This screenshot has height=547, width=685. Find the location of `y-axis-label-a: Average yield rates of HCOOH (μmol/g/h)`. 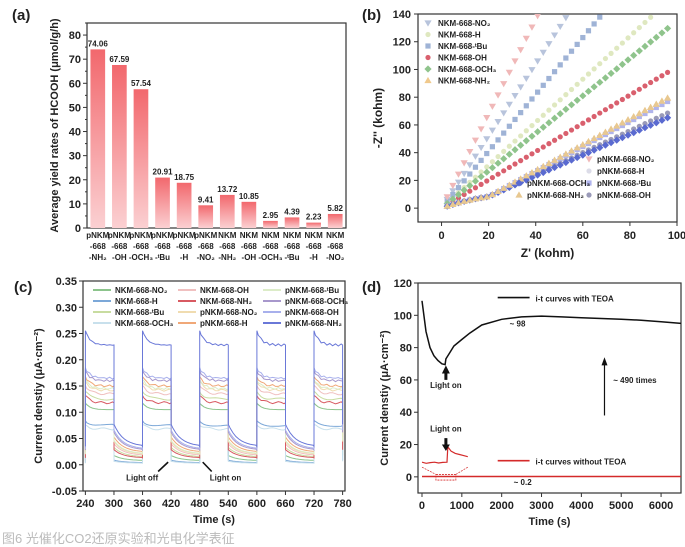

y-axis-label-a: Average yield rates of HCOOH (μmol/g/h) is located at coordinates (55, 125).